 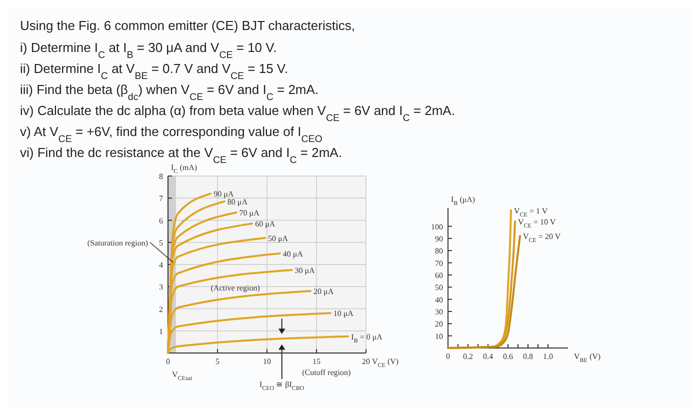 What do you see at coordinates (343, 313) in the screenshot?
I see `series-label: 10 μA` at bounding box center [343, 313].